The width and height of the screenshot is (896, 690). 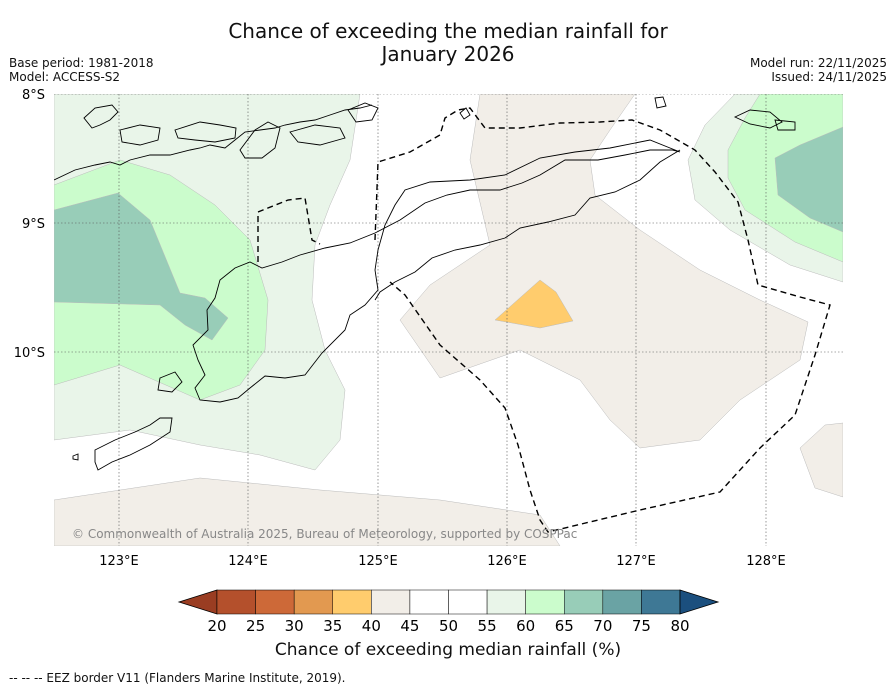 I want to click on coastline-north-islands, so click(x=213, y=142).